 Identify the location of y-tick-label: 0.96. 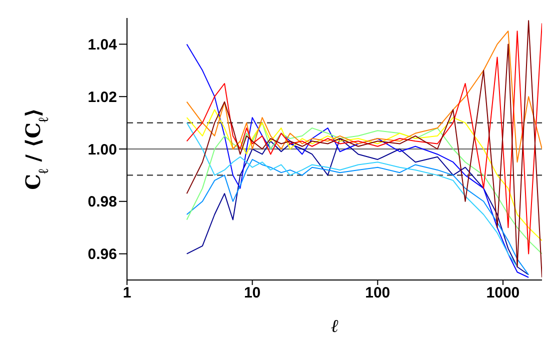
(102, 255).